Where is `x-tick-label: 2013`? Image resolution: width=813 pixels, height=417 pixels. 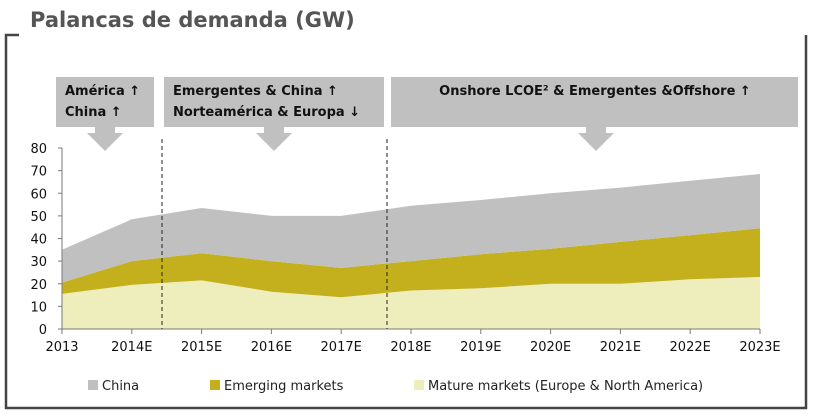
x-tick-label: 2013 is located at coordinates (61, 347).